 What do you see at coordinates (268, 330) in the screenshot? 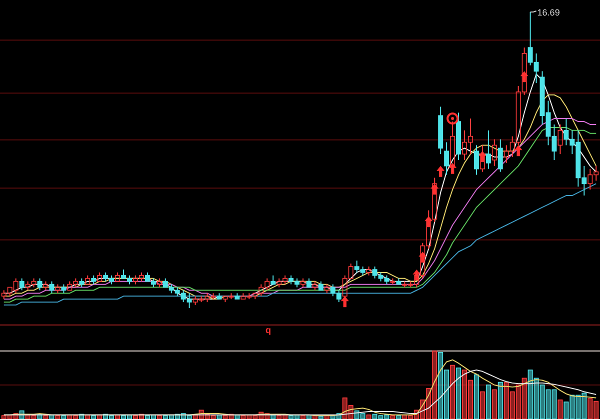
I see `text: q` at bounding box center [268, 330].